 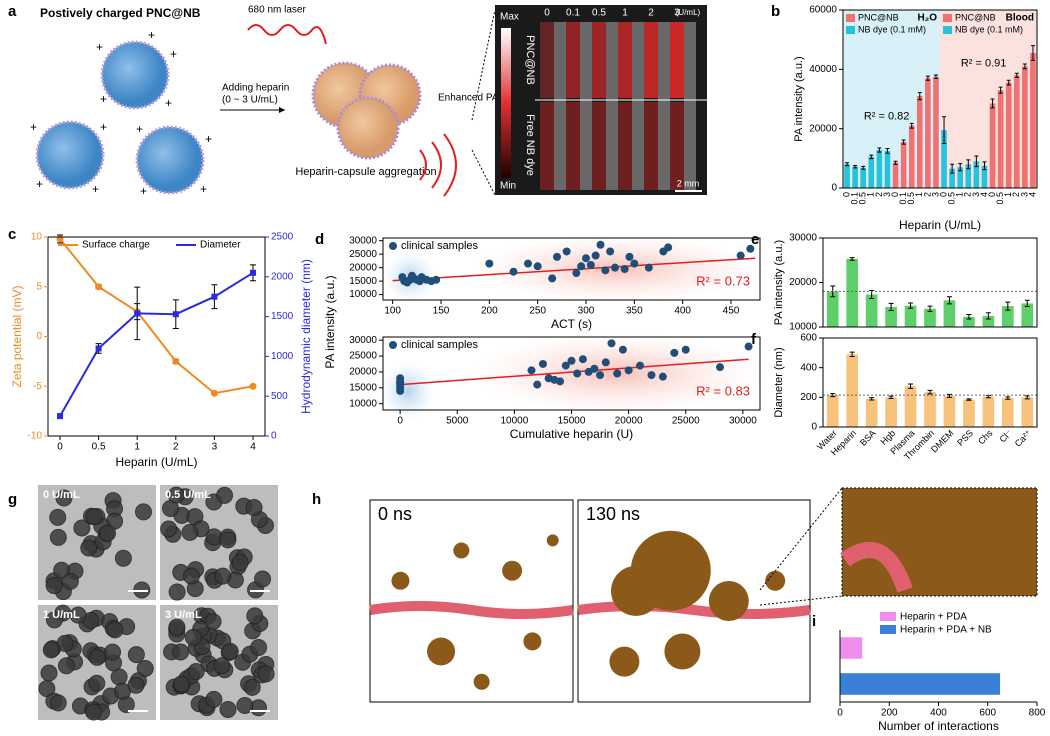 I want to click on charges: + + + + + + + + + + + + +, so click(x=121, y=113).